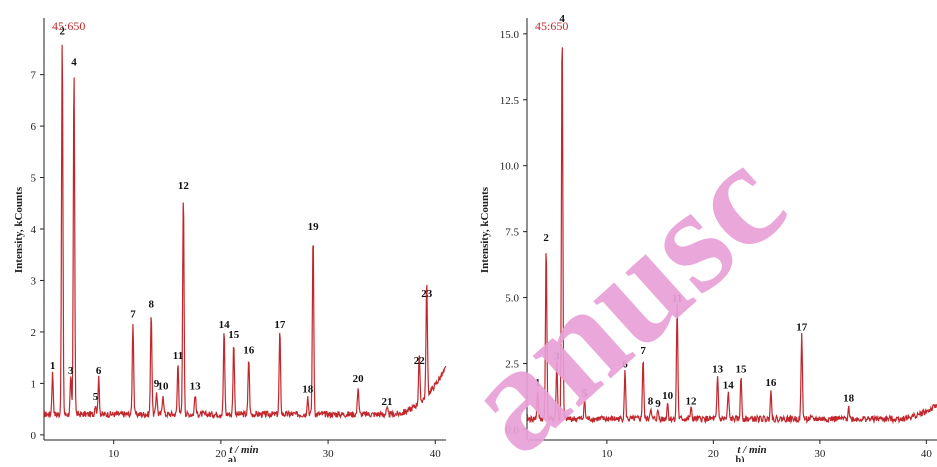 This screenshot has width=937, height=467. I want to click on peak-label: 19, so click(314, 227).